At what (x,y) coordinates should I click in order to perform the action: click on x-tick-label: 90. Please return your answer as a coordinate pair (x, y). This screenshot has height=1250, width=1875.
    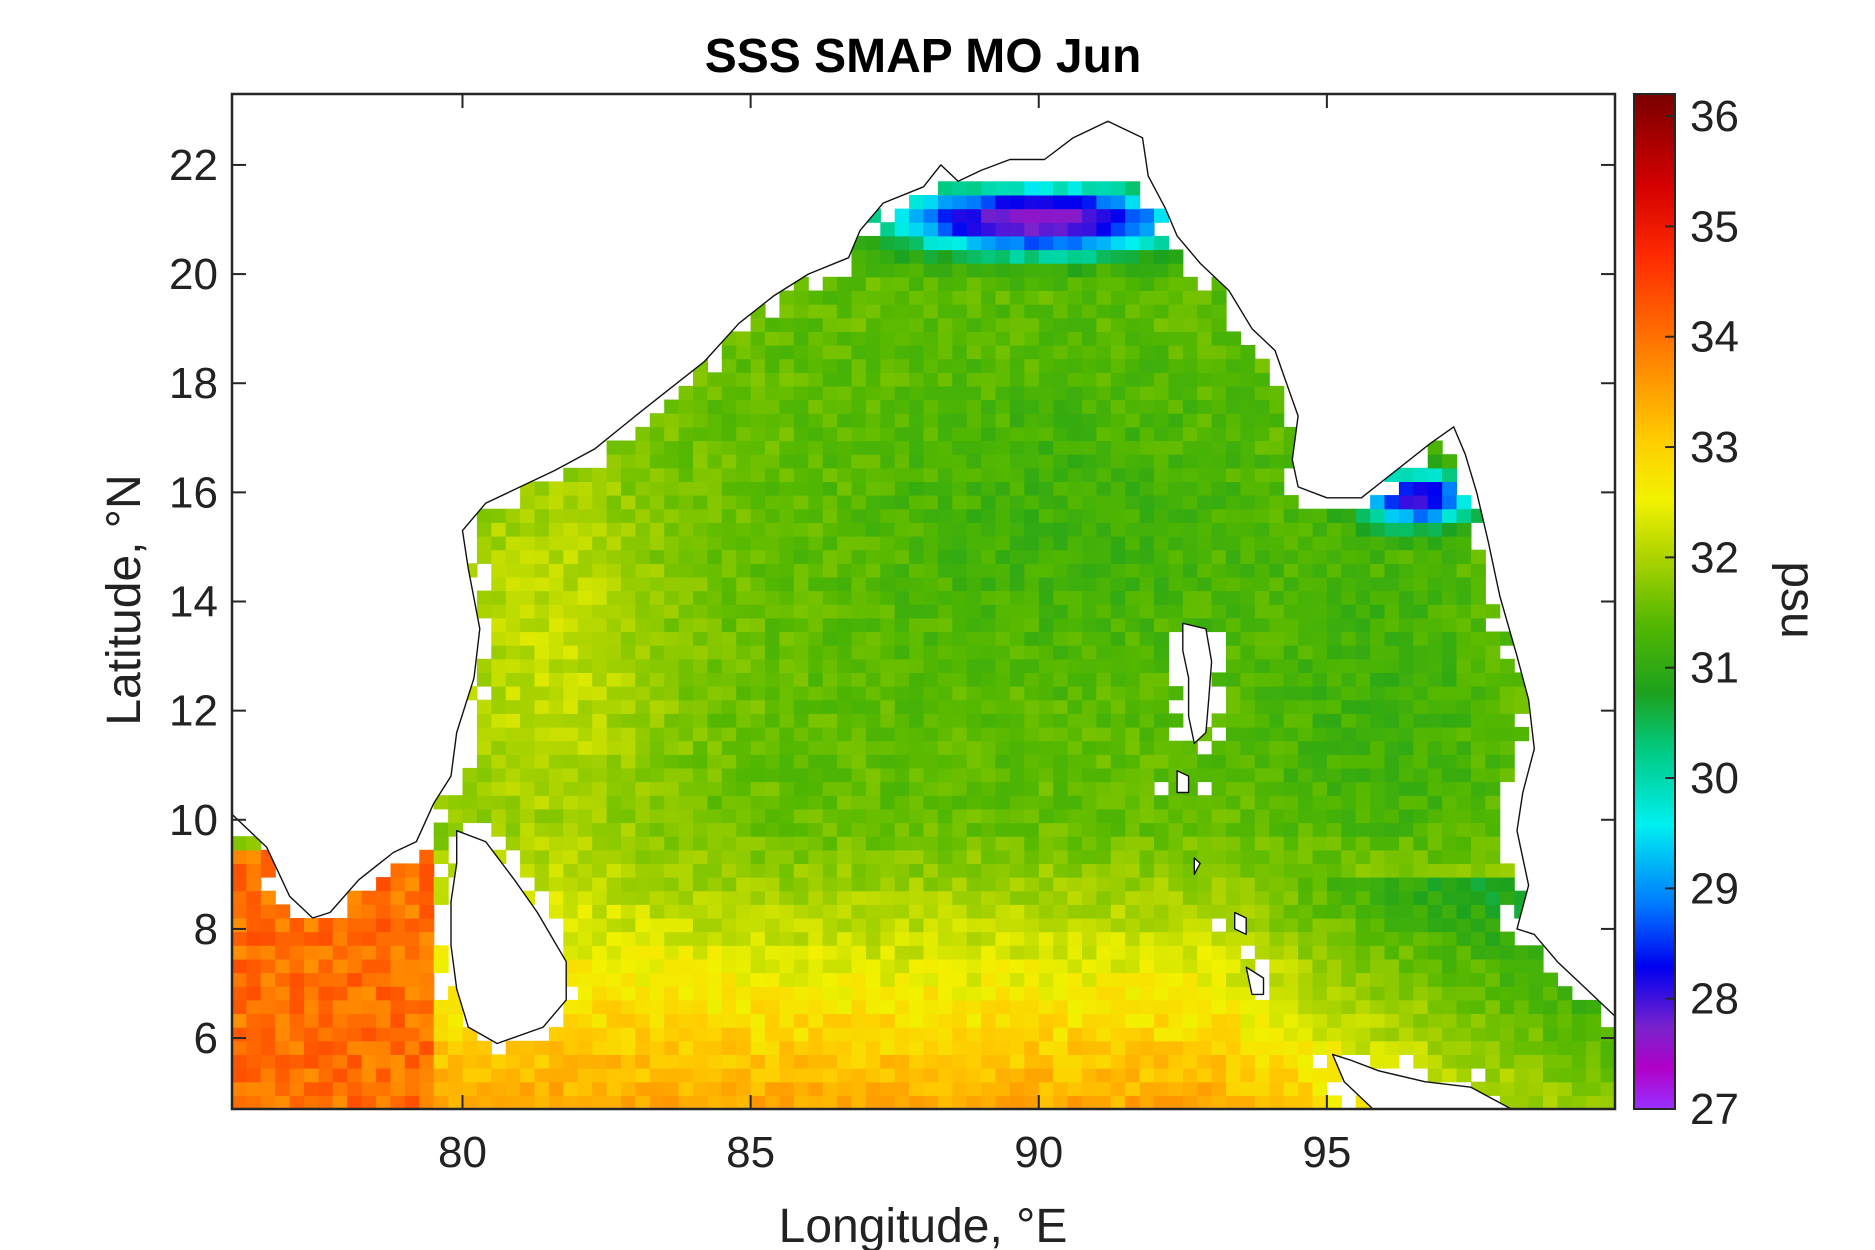
    Looking at the image, I should click on (1038, 1152).